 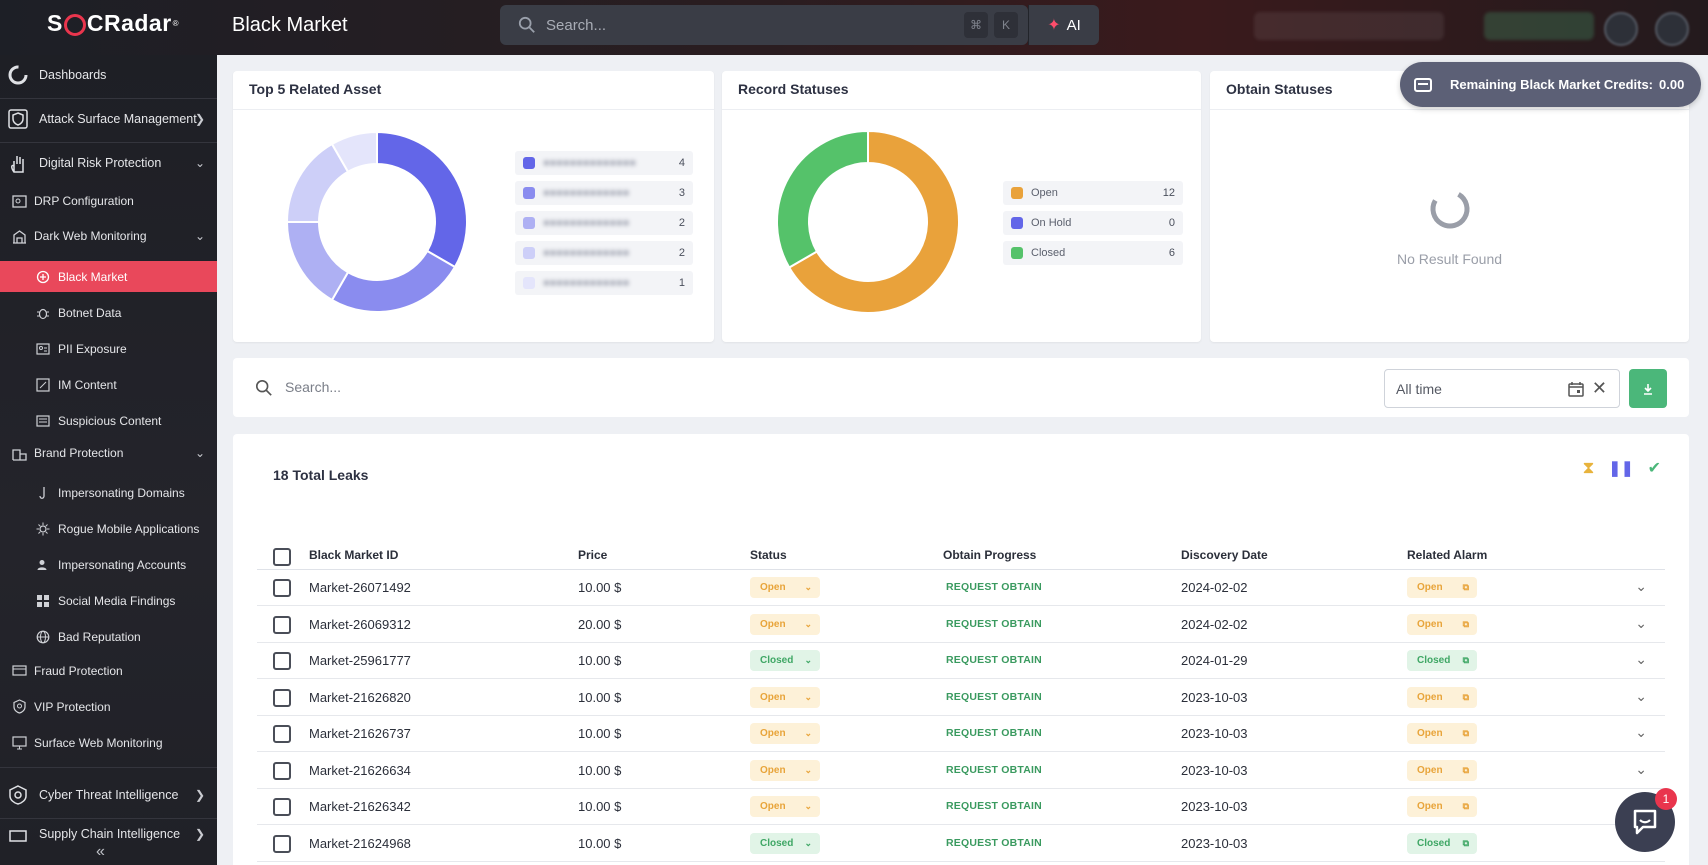 What do you see at coordinates (360, 843) in the screenshot?
I see `market-id: Market-21624968` at bounding box center [360, 843].